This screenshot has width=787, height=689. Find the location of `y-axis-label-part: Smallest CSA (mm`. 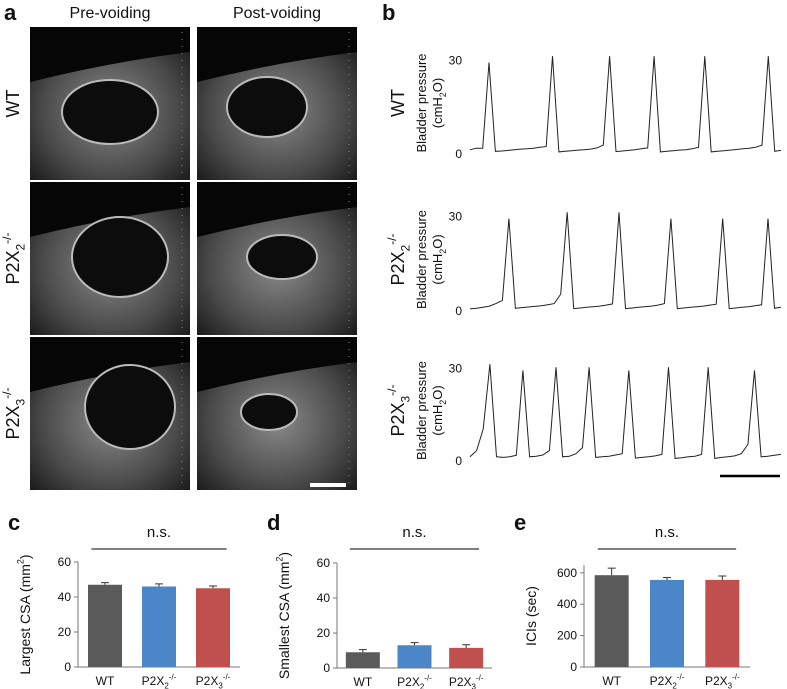

y-axis-label-part: Smallest CSA (mm is located at coordinates (284, 620).